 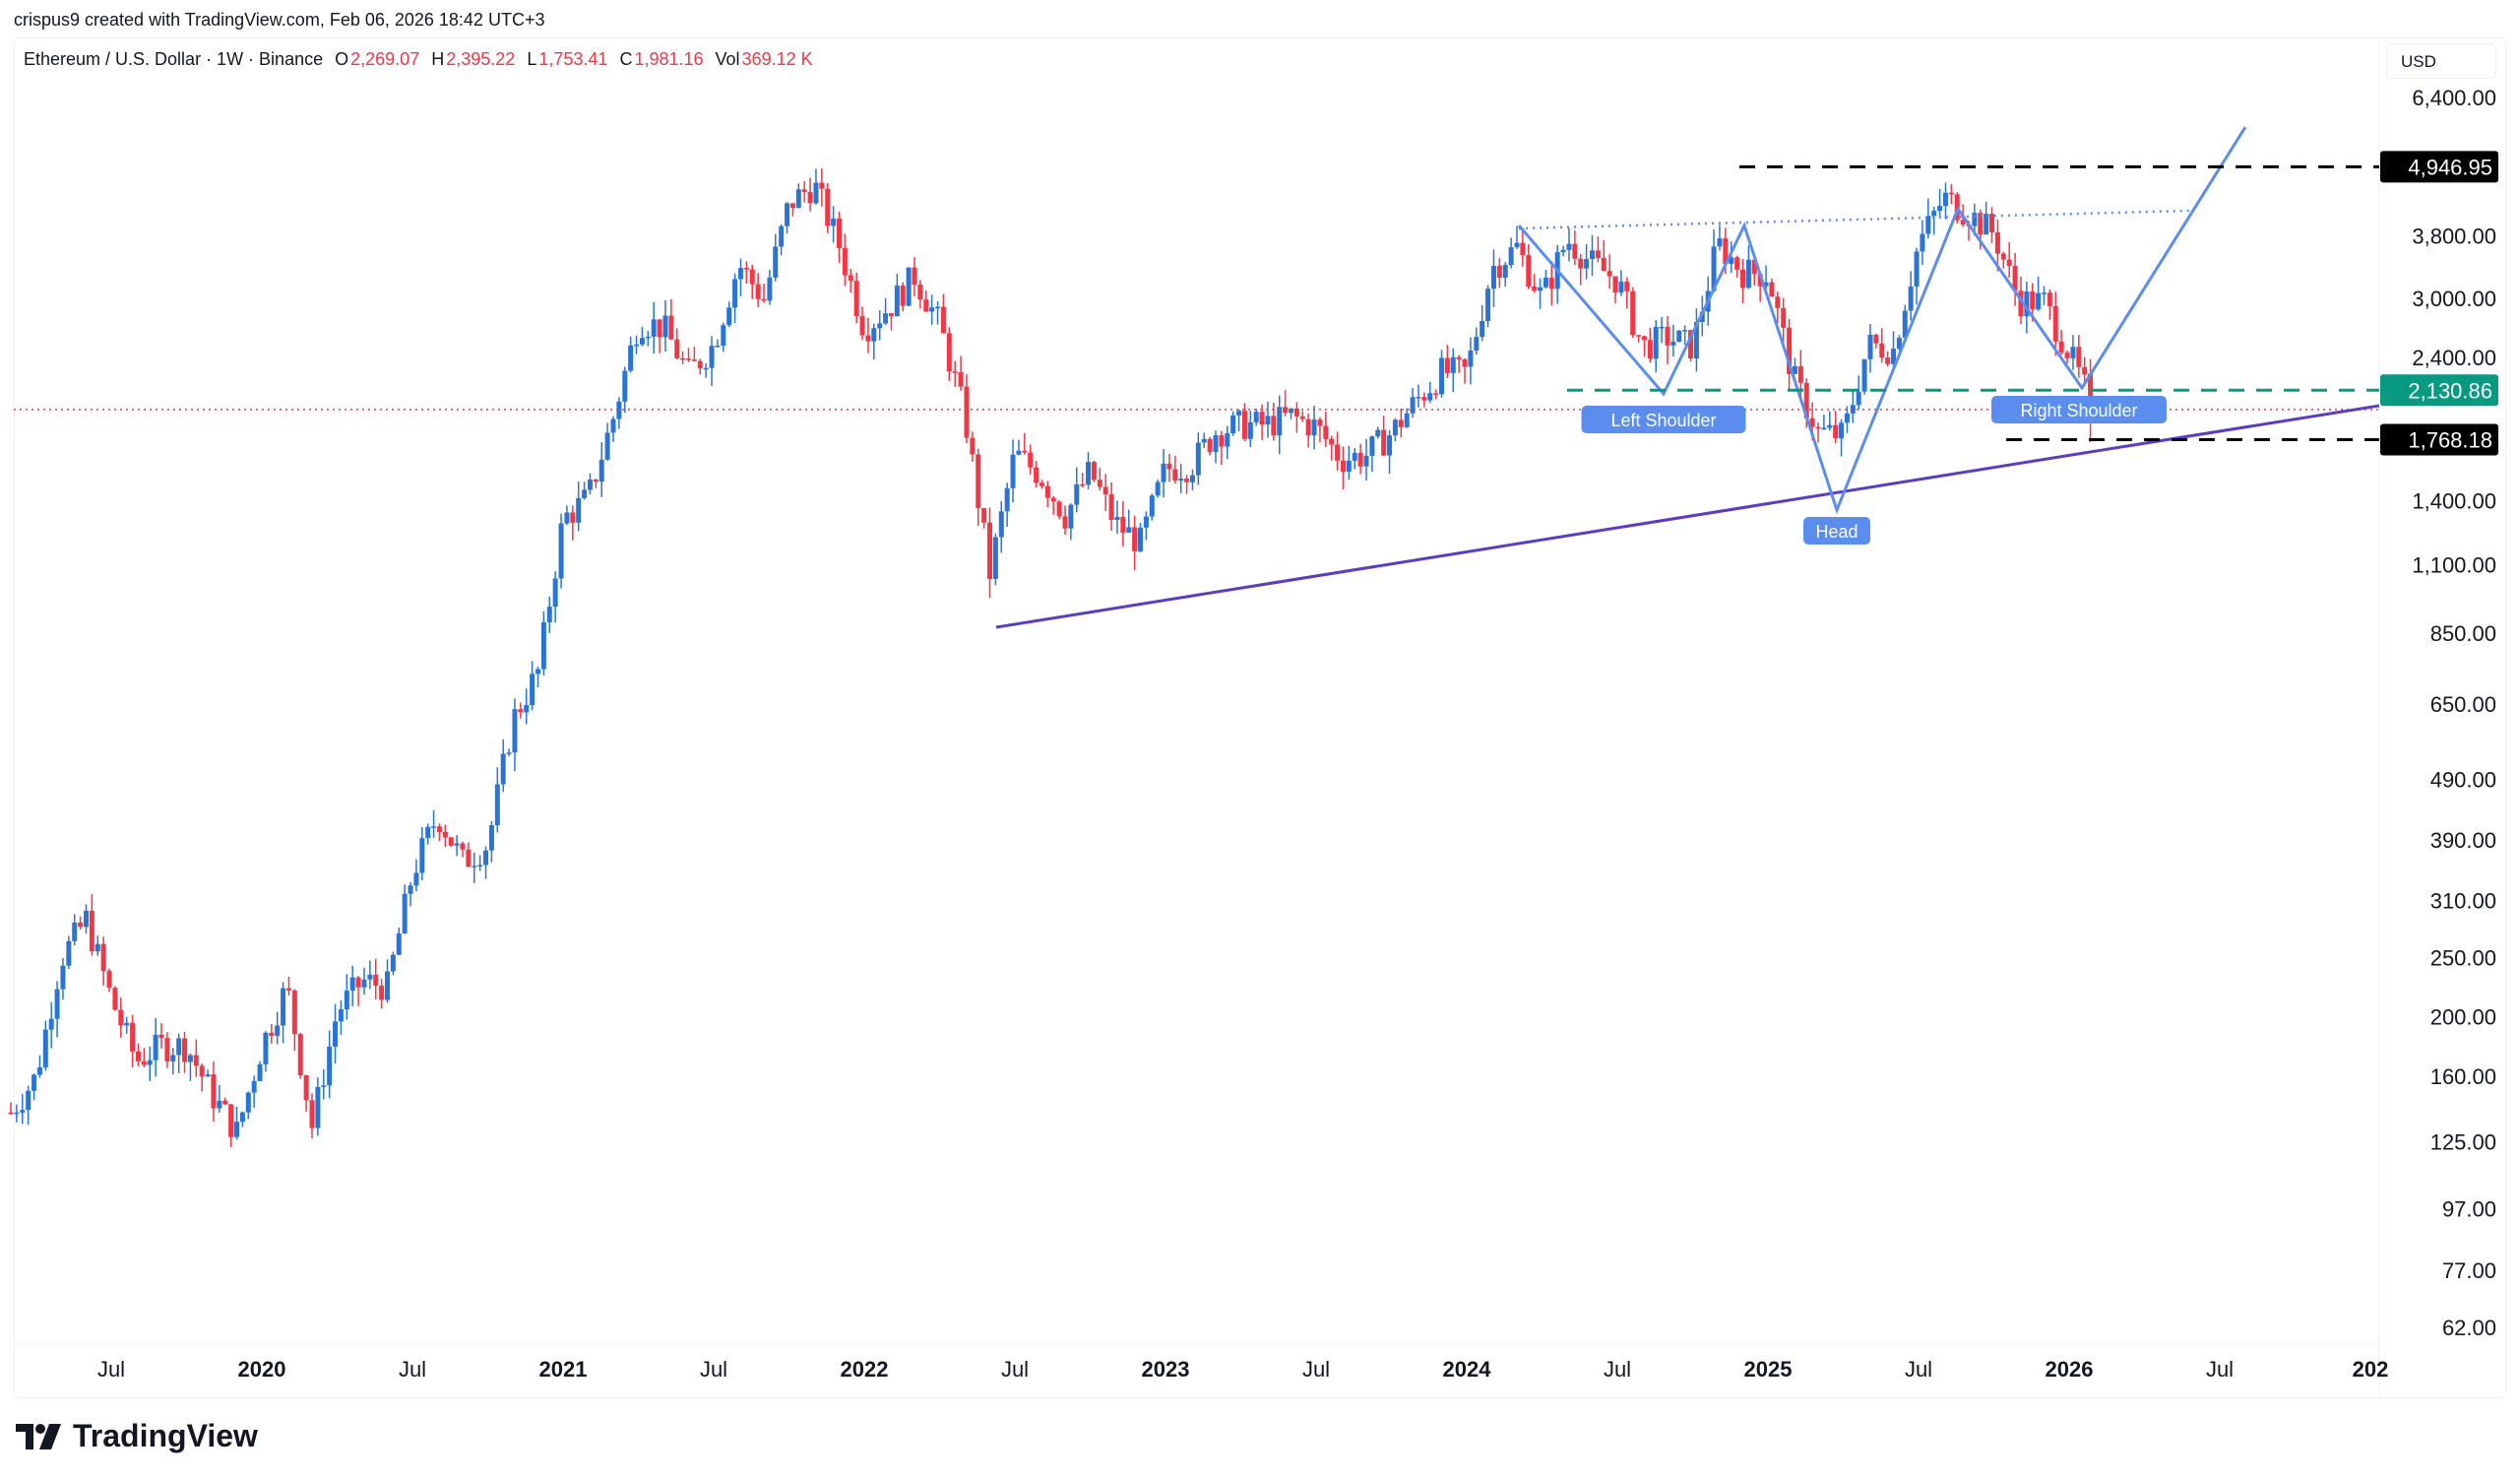 I want to click on price-level-badge, so click(x=2439, y=167).